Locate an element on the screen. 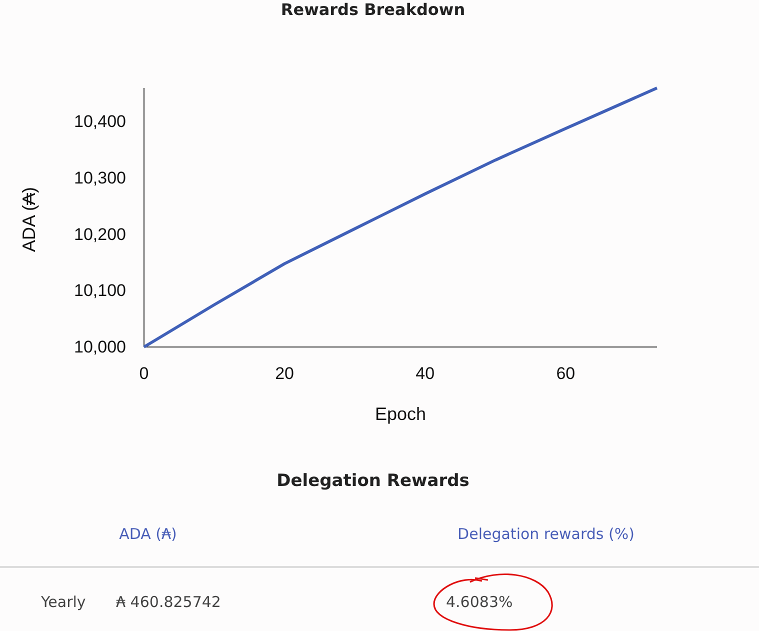 The width and height of the screenshot is (759, 631). y-axis-title: ADA (₳) is located at coordinates (29, 219).